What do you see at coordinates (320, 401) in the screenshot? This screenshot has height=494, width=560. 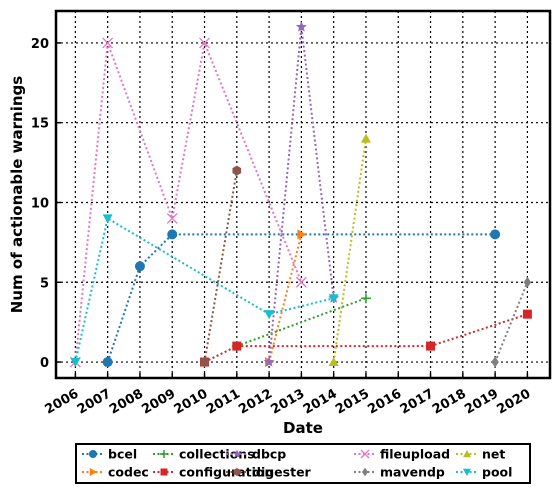 I see `x-tick-label: 2014` at bounding box center [320, 401].